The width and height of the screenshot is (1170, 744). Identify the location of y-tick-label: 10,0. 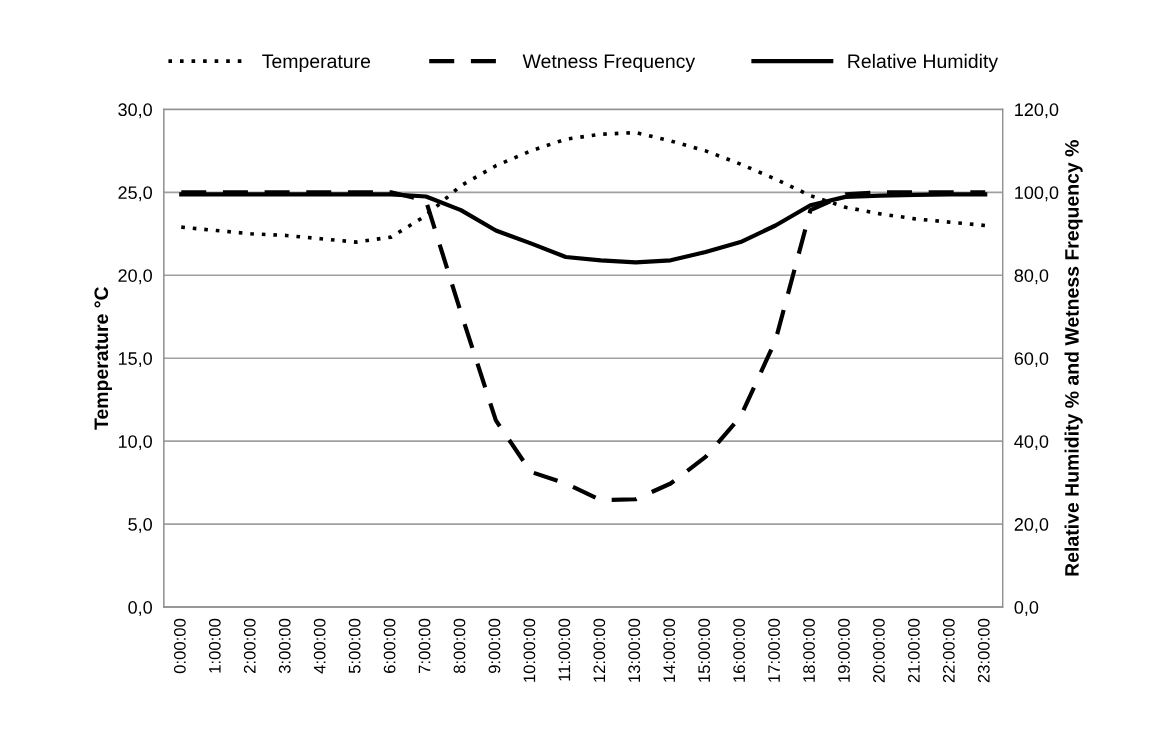
(135, 443).